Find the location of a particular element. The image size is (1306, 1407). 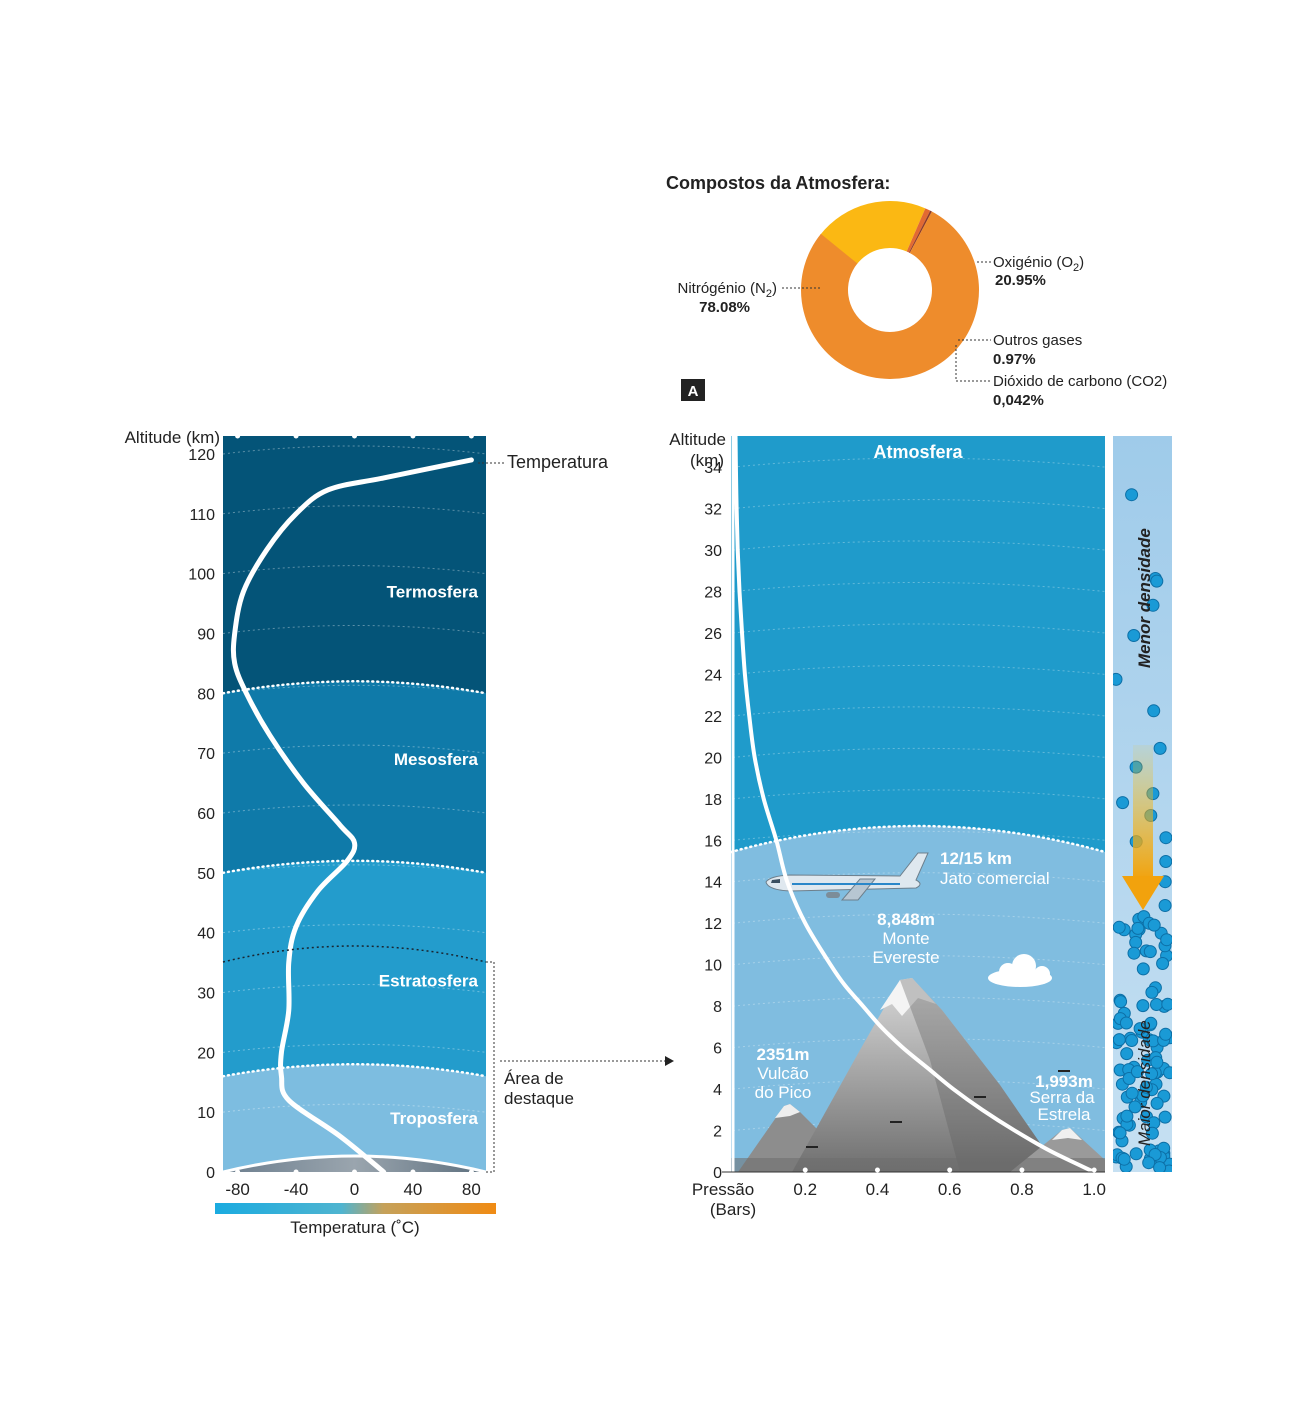

left-y-tick: 30 is located at coordinates (206, 993).